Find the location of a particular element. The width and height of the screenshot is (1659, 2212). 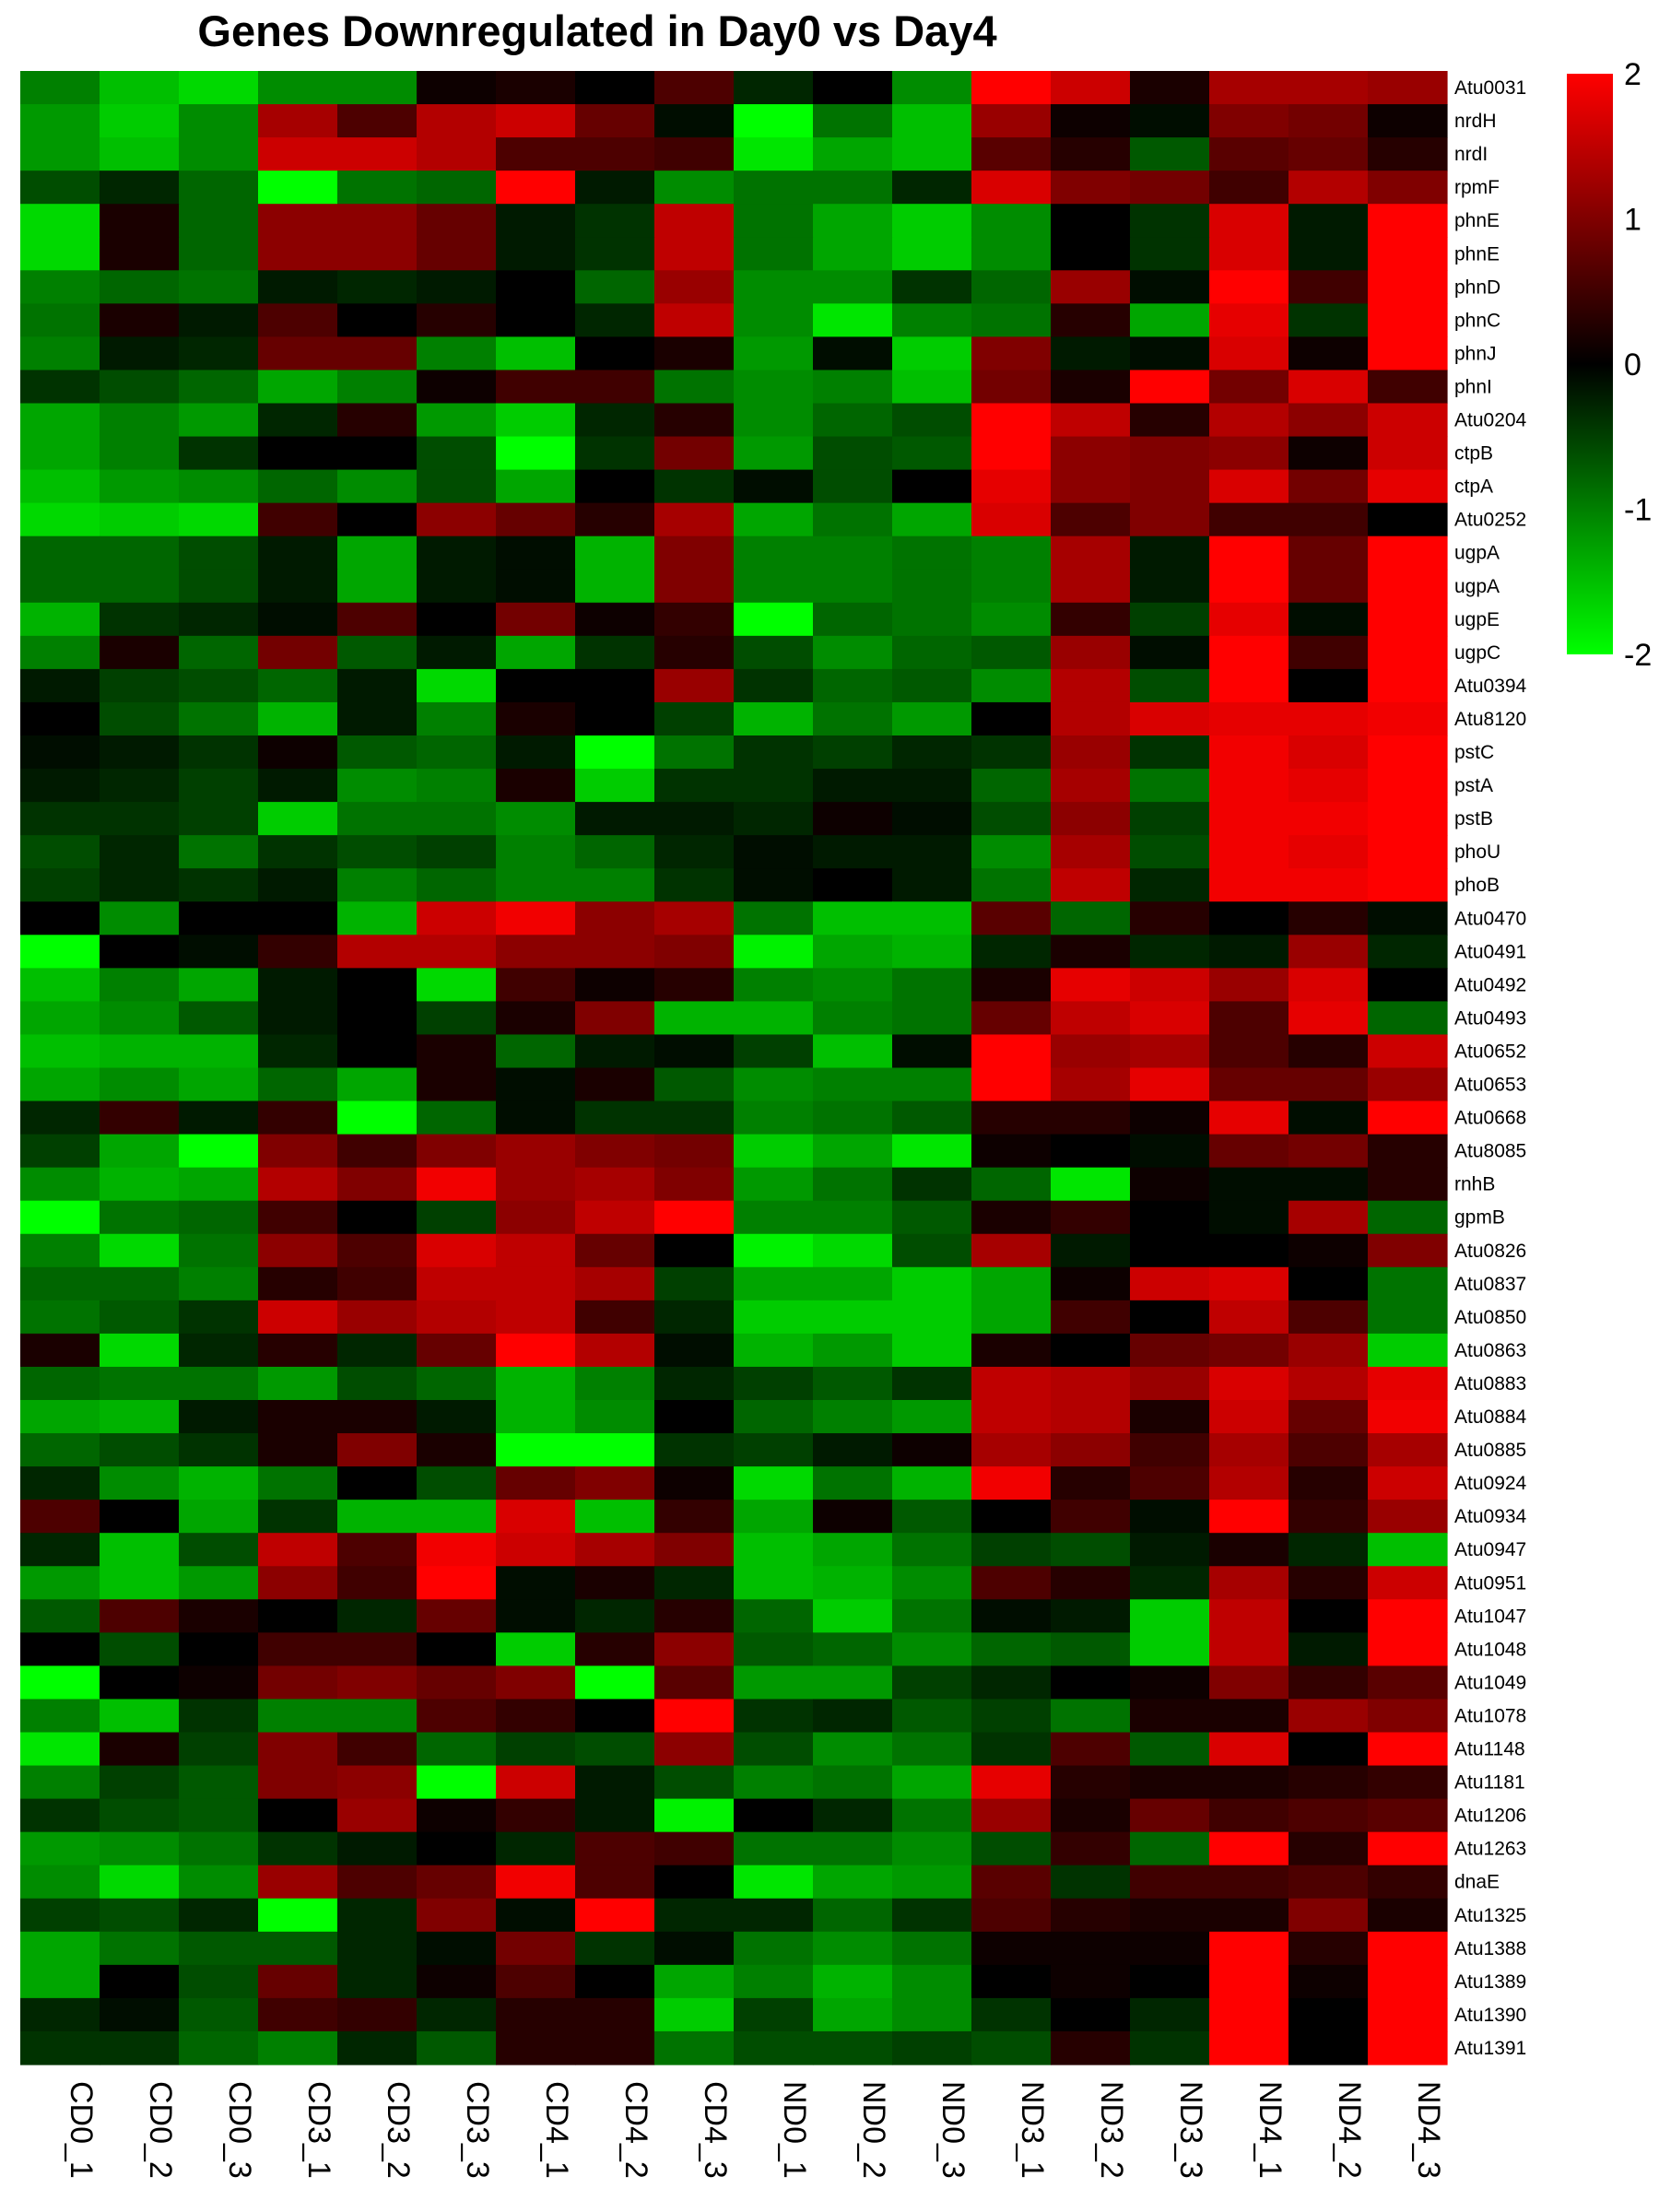

legend-tick-label: -2 is located at coordinates (1638, 655).